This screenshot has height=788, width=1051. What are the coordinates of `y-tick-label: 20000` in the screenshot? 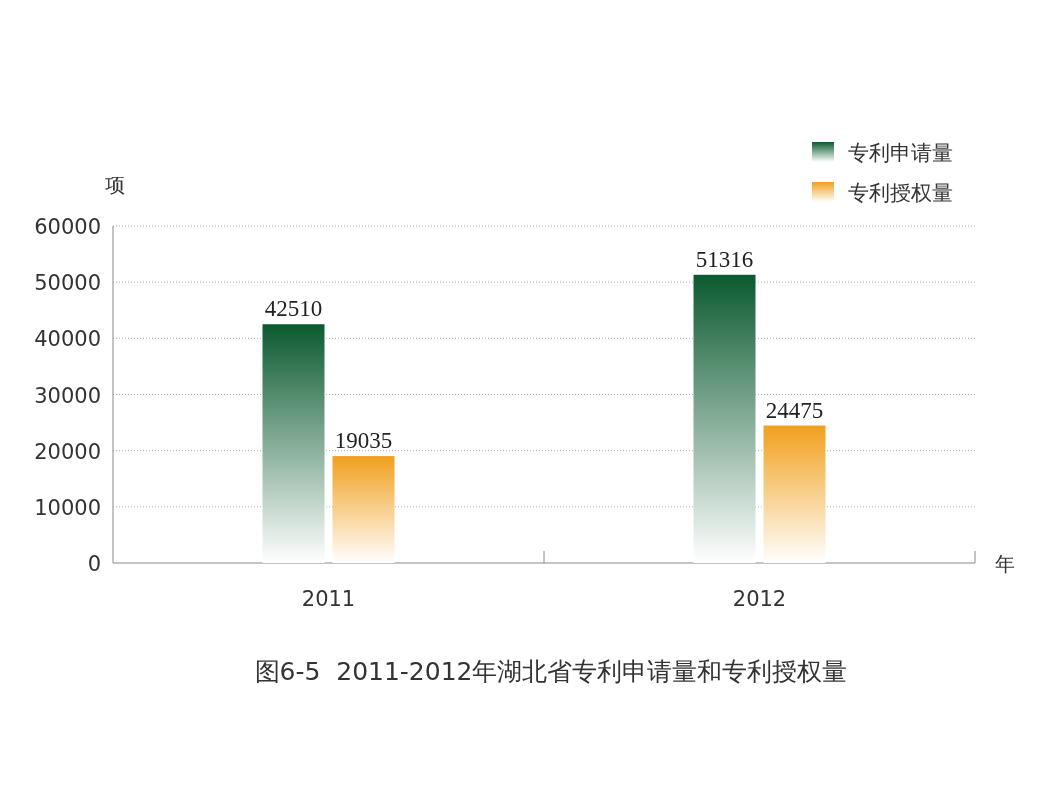 It's located at (67, 451).